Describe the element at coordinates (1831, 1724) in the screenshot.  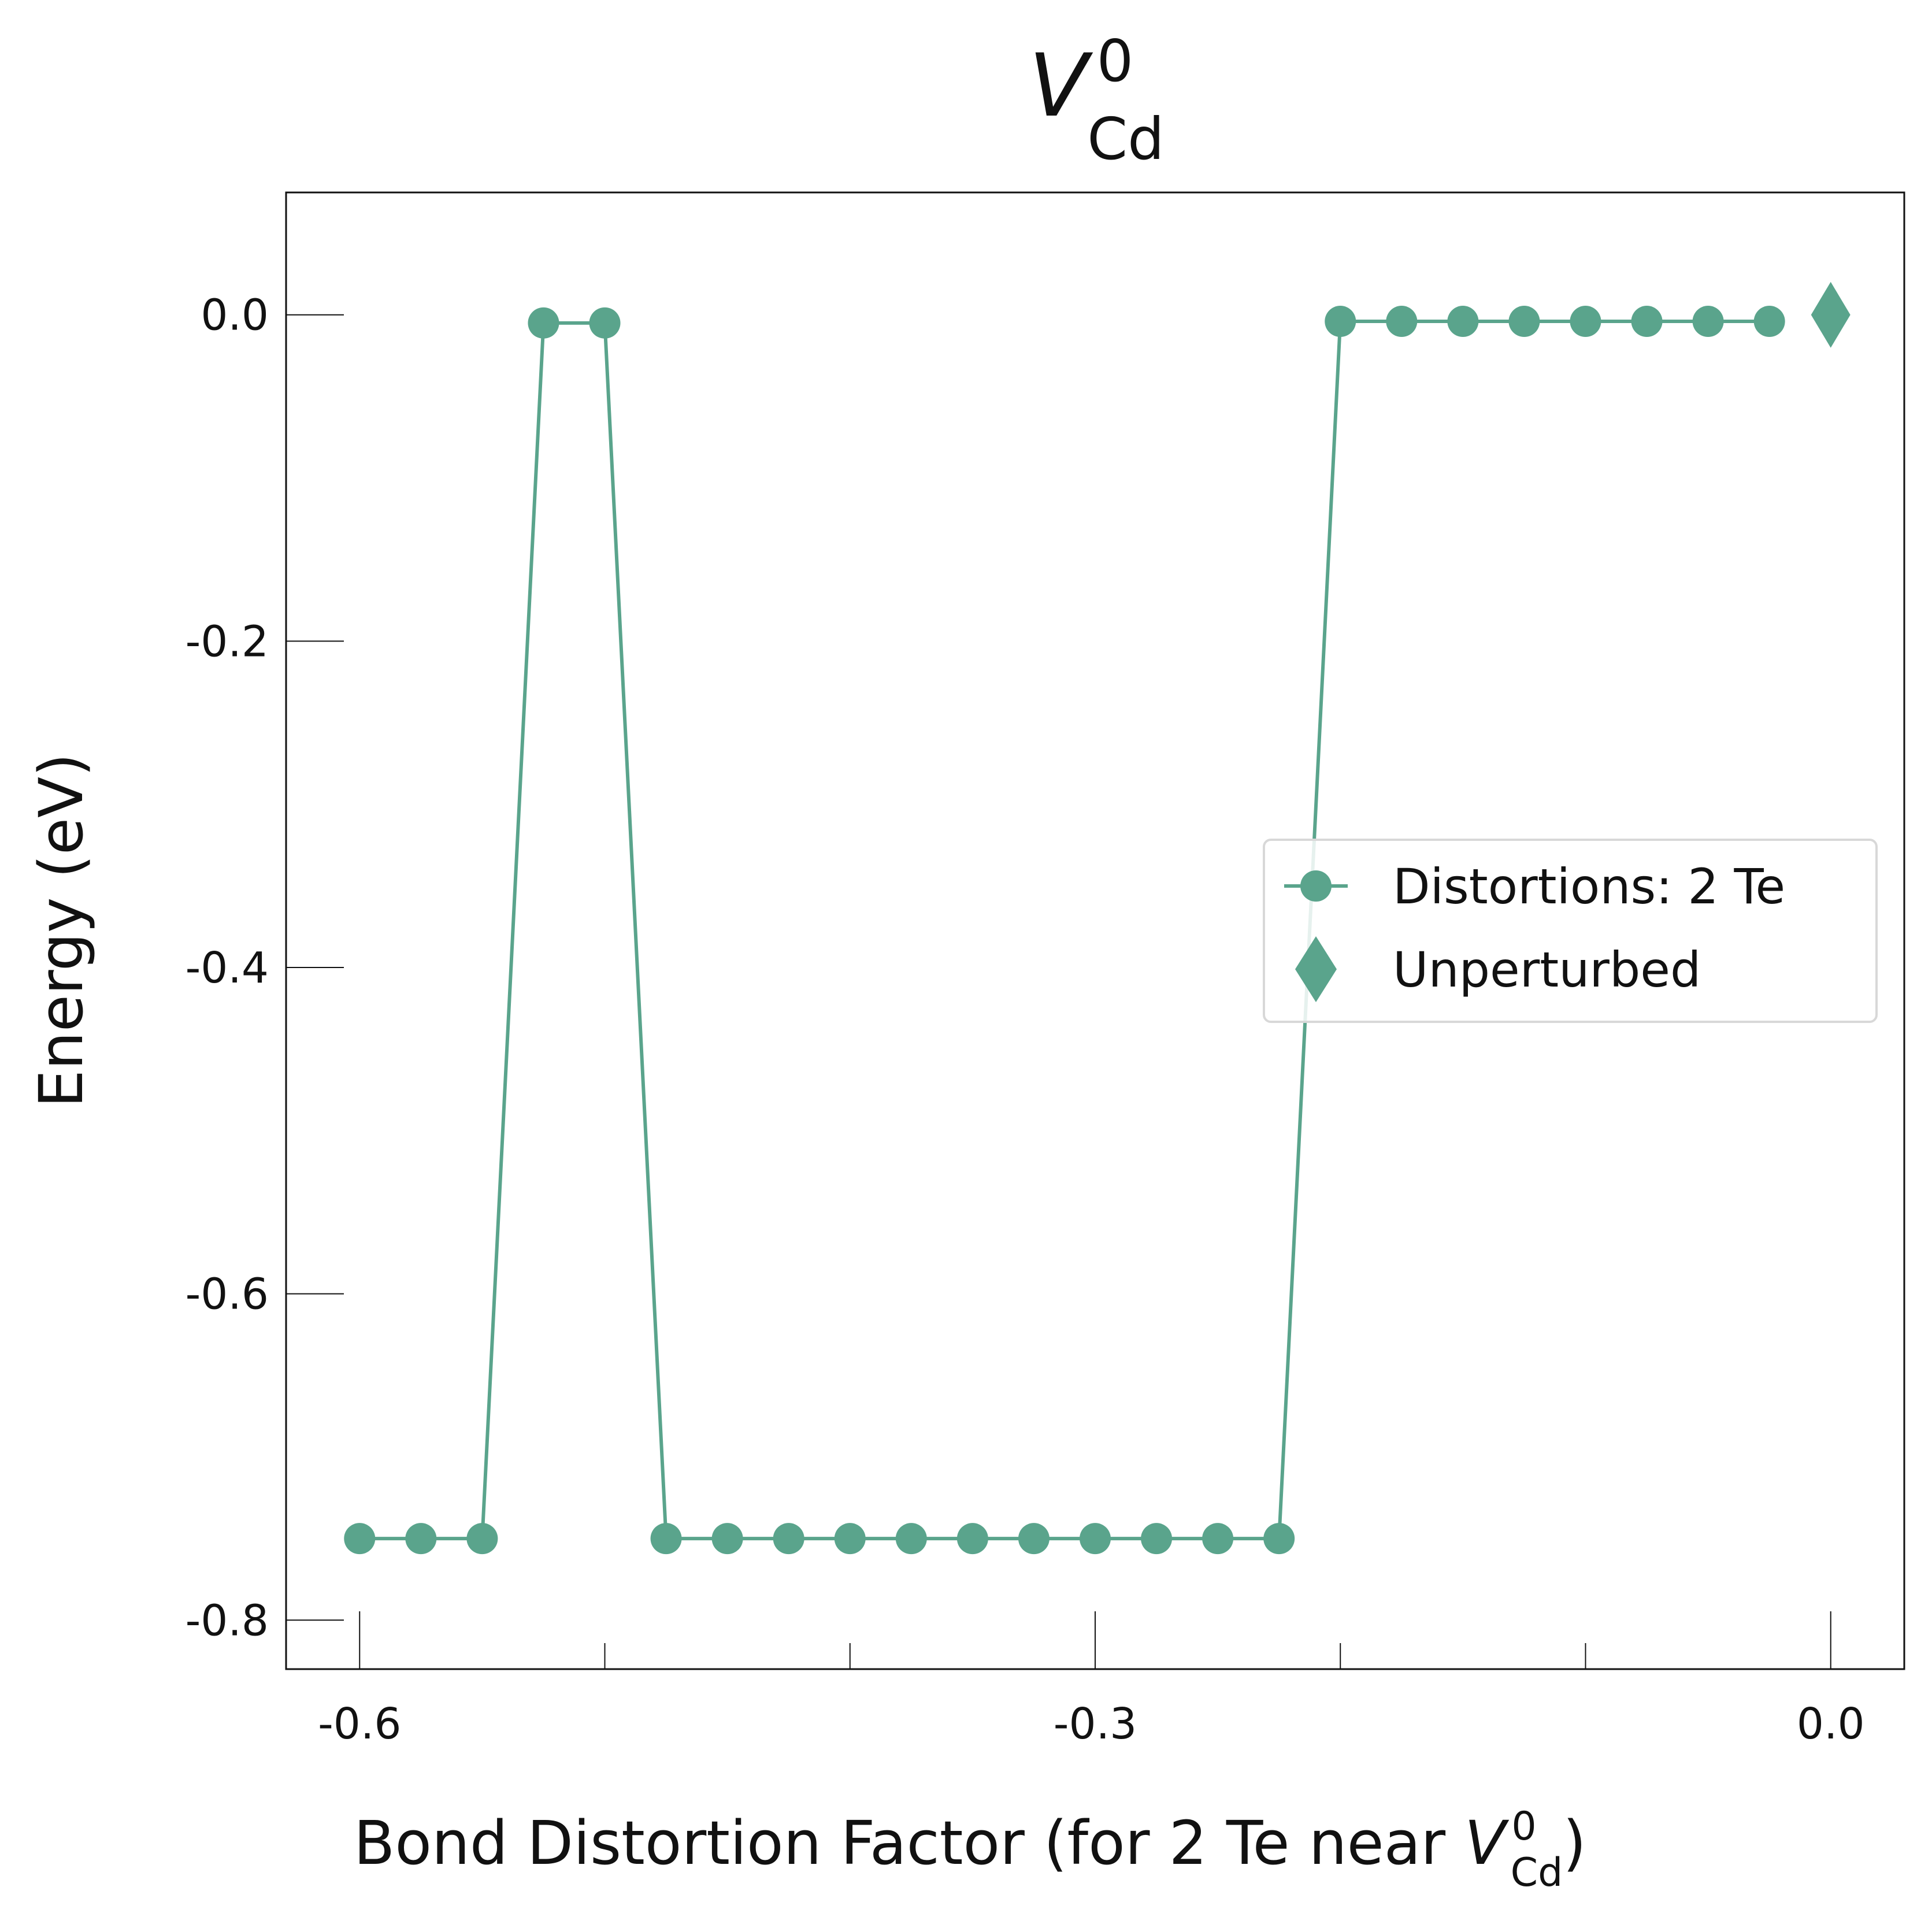
I see `x-tick-label: 0.0` at that location.